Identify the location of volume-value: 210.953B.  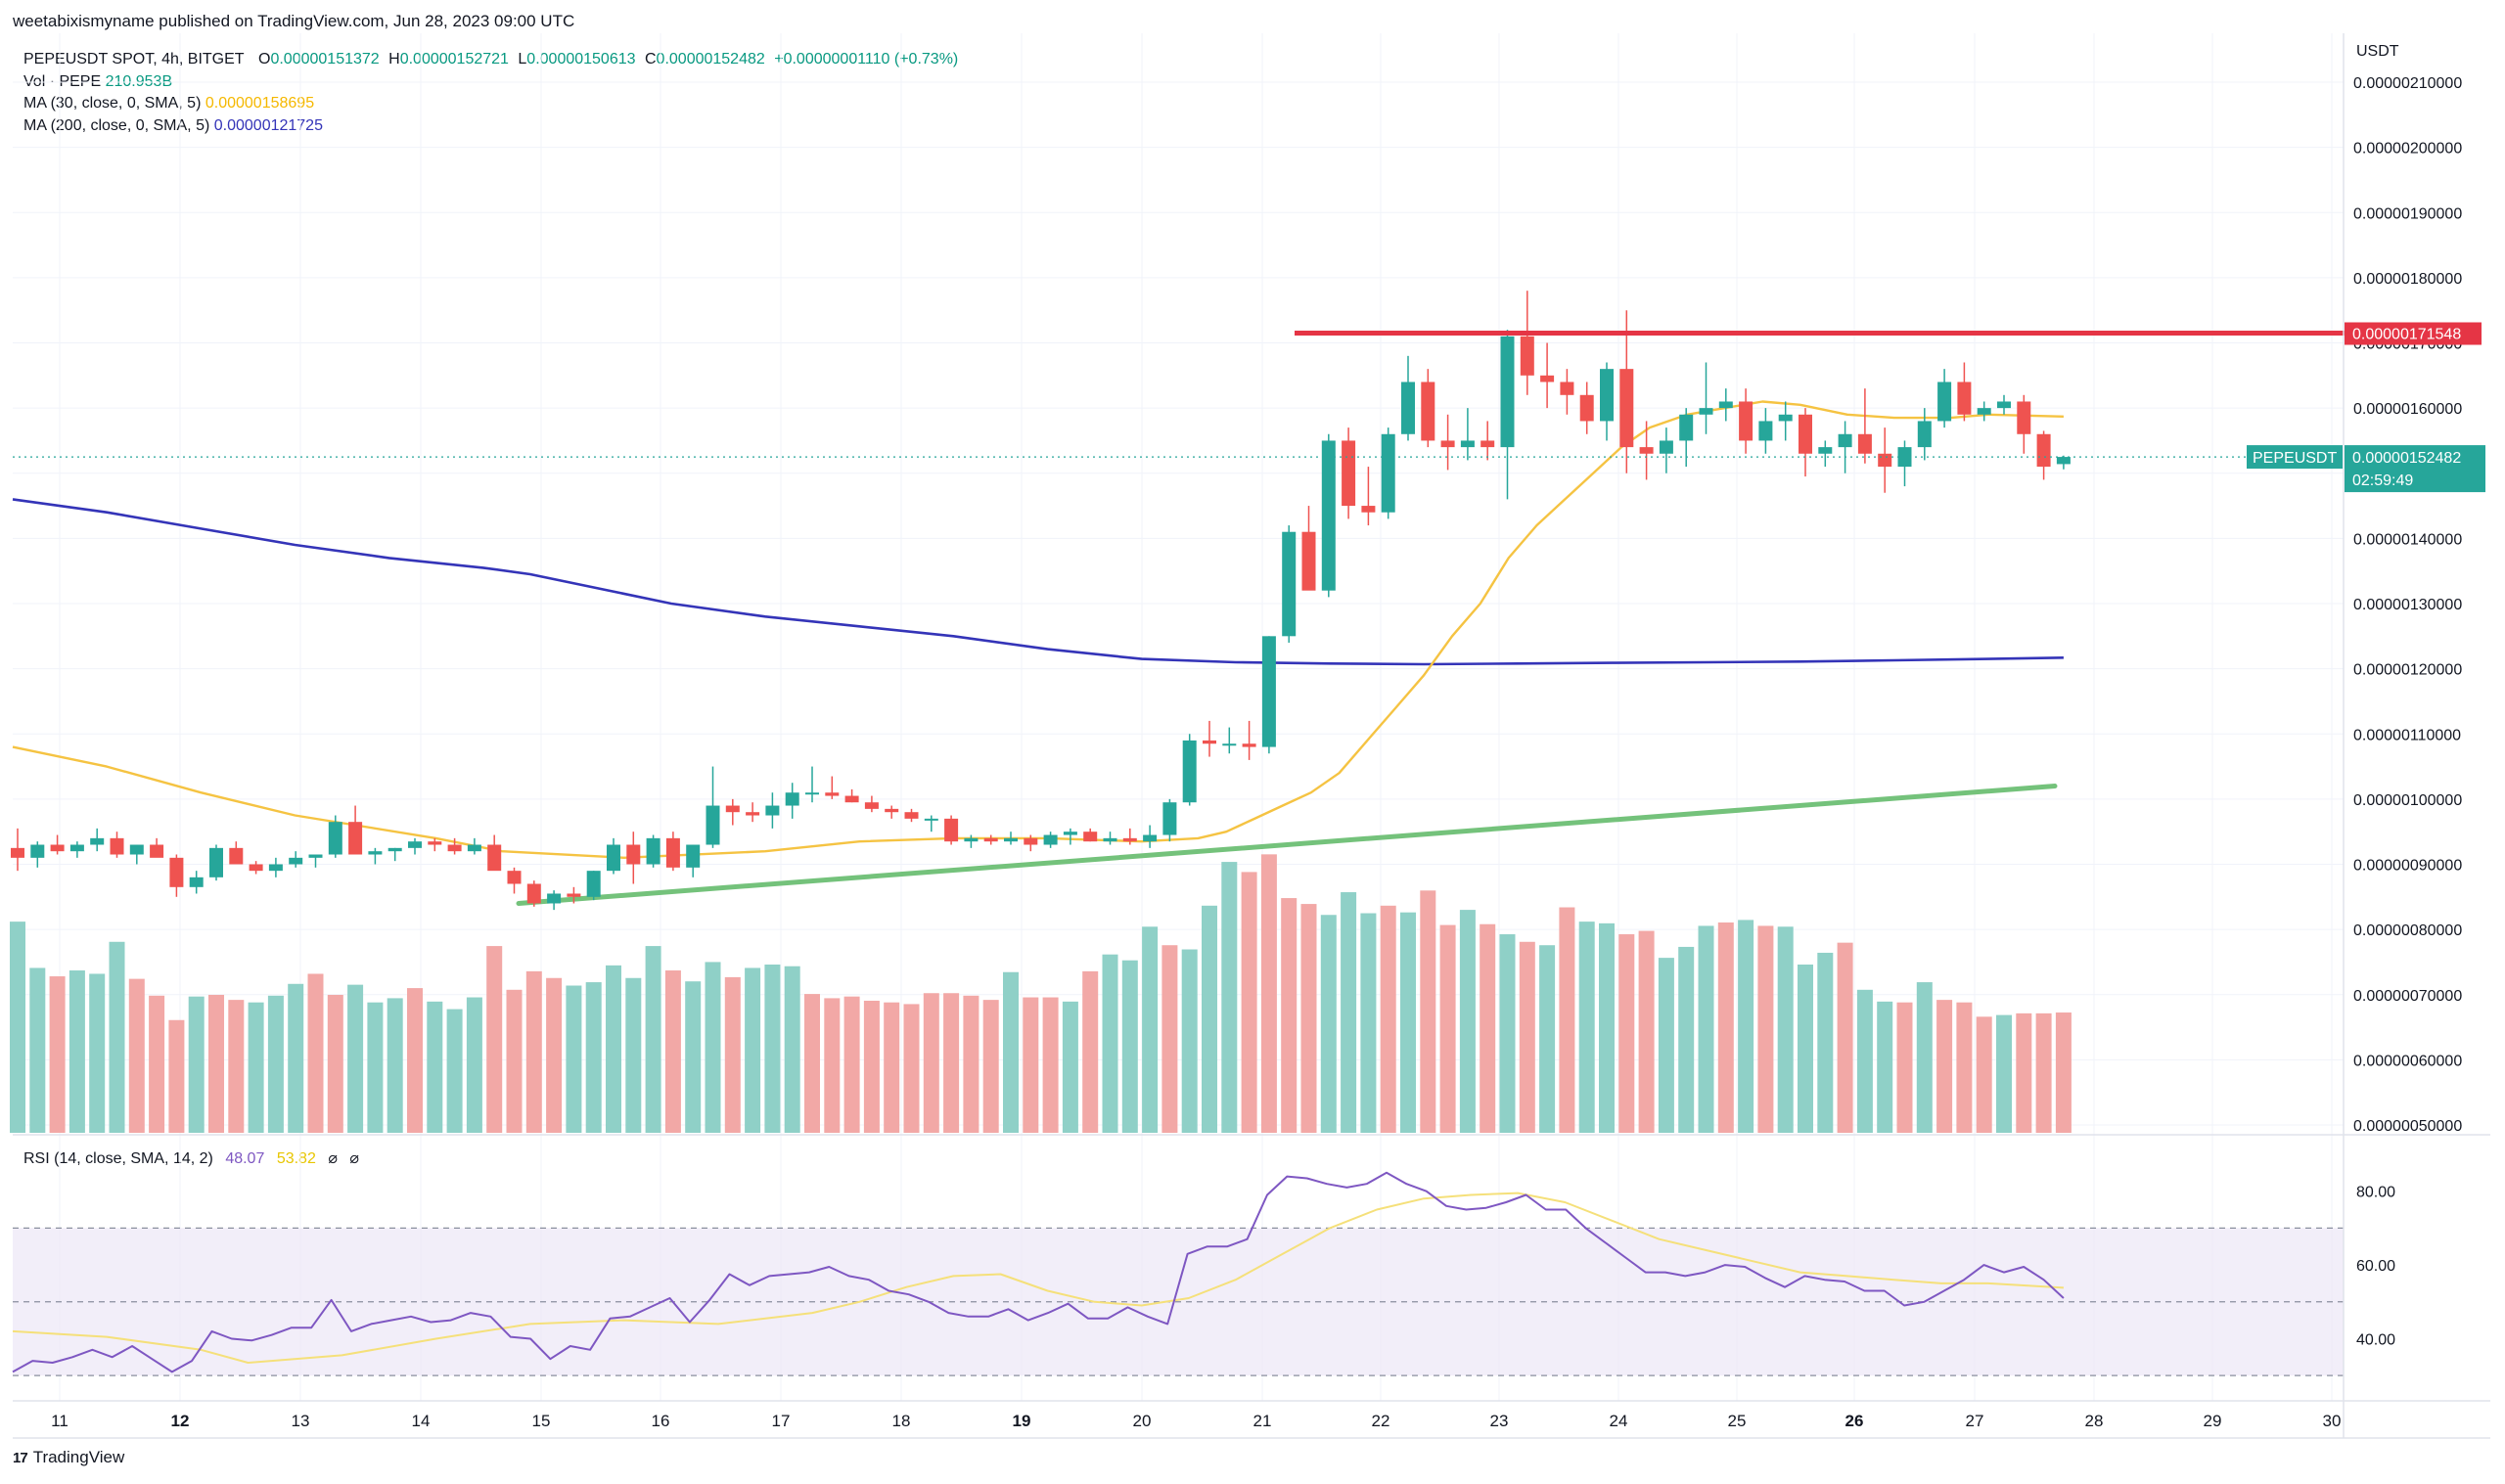
(139, 81).